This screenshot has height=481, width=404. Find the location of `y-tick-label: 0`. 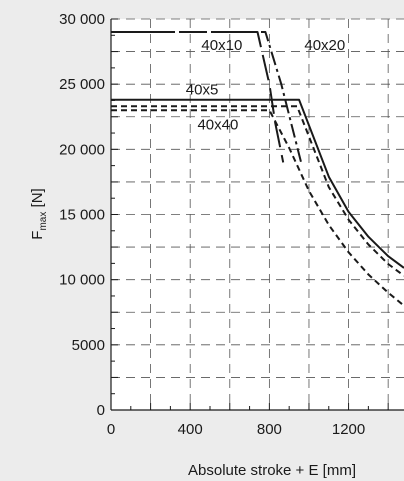

y-tick-label: 0 is located at coordinates (101, 410).